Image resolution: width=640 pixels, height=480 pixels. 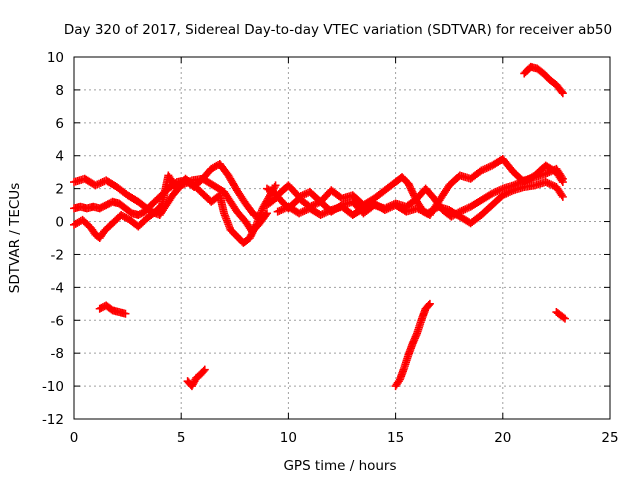 What do you see at coordinates (59, 124) in the screenshot?
I see `y-tick-label: 6` at bounding box center [59, 124].